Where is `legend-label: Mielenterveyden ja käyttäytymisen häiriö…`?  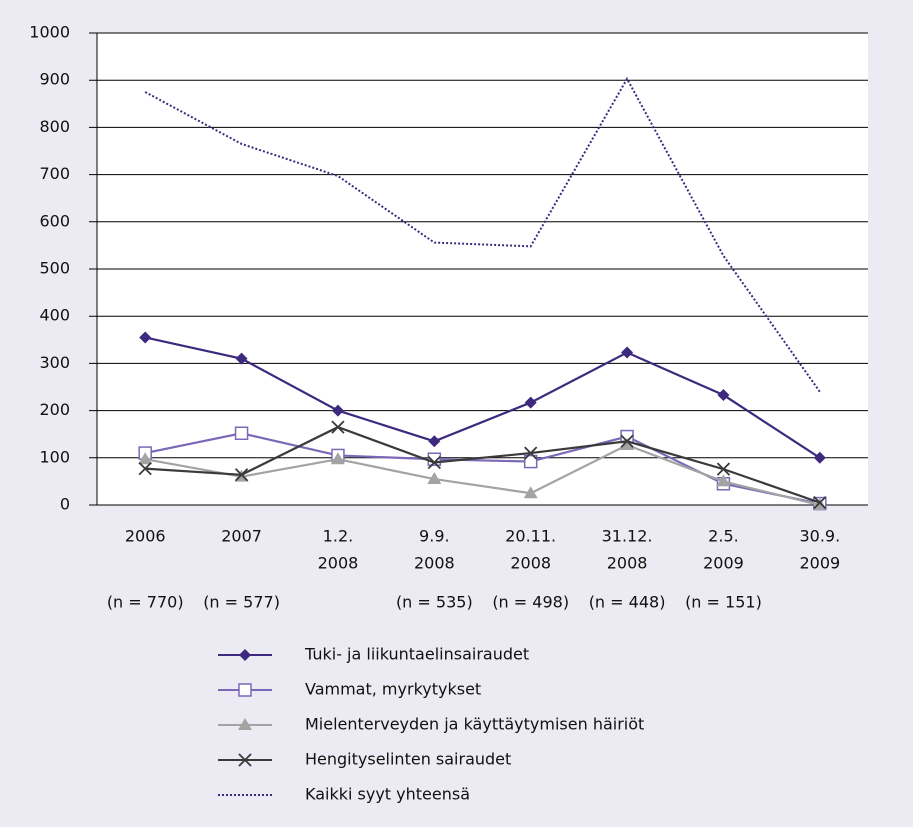 legend-label: Mielenterveyden ja käyttäytymisen häiriö… is located at coordinates (474, 724).